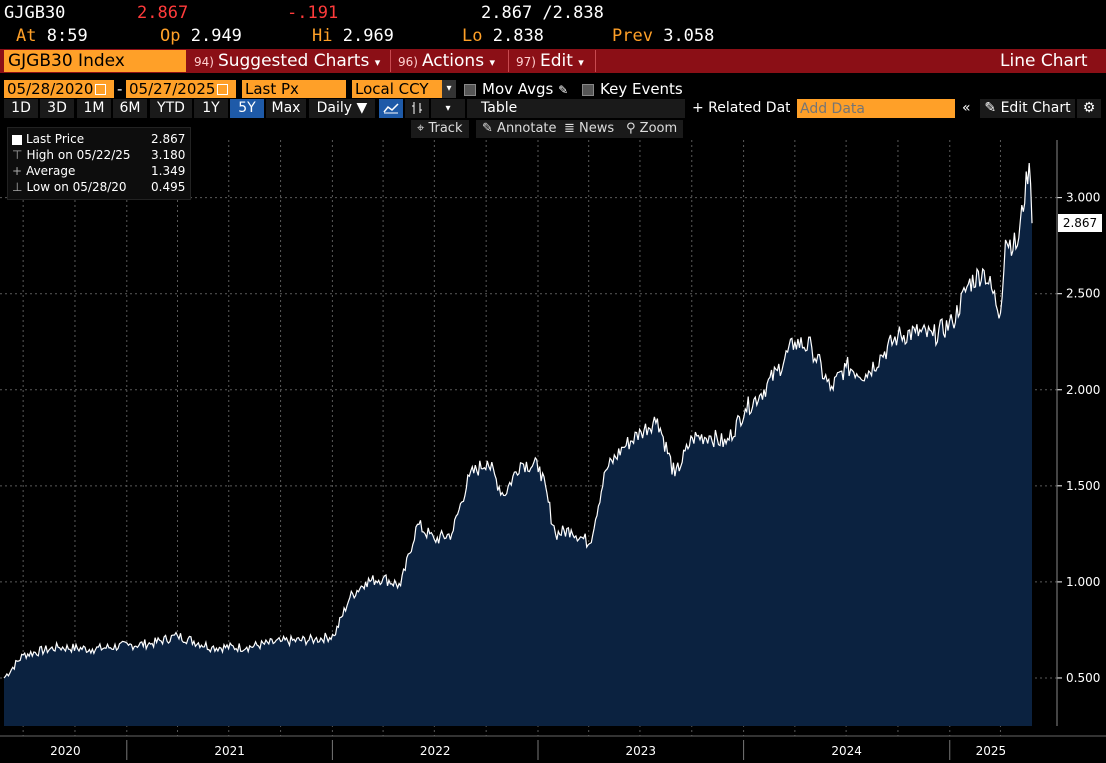 The width and height of the screenshot is (1106, 763). What do you see at coordinates (65, 751) in the screenshot?
I see `x-tick-label: 2020` at bounding box center [65, 751].